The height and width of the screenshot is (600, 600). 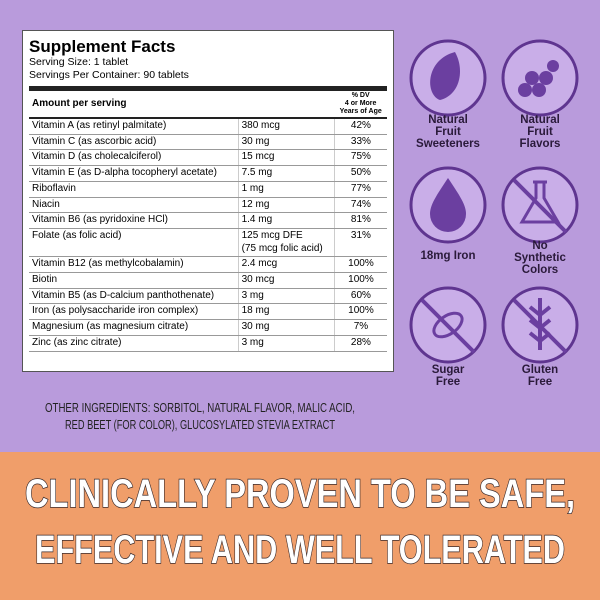 I want to click on facts-row: Riboflavin 1 mg 77%, so click(x=208, y=189).